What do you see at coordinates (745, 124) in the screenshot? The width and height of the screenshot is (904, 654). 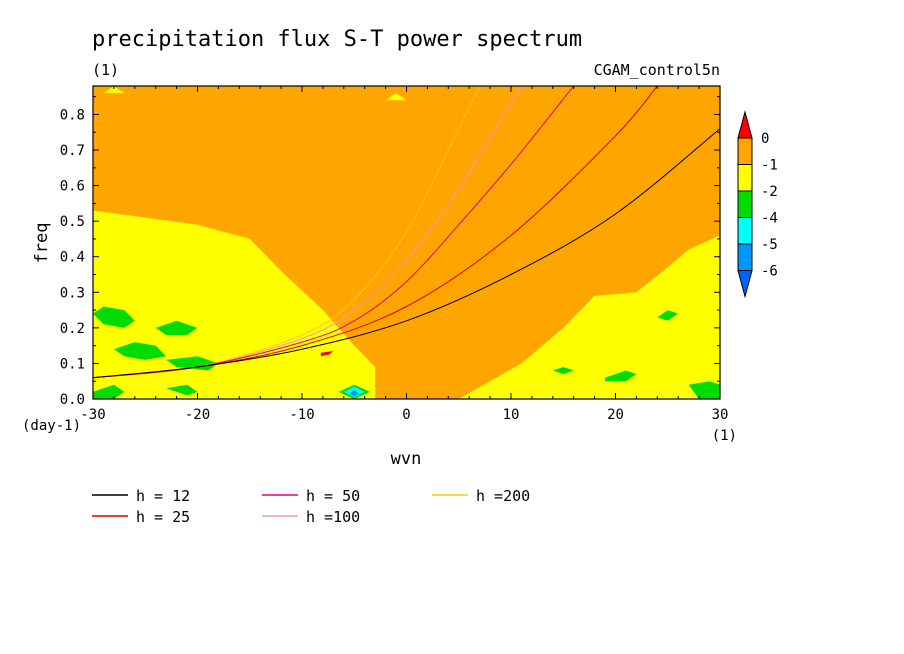 I see `colorbar-top-arrow` at bounding box center [745, 124].